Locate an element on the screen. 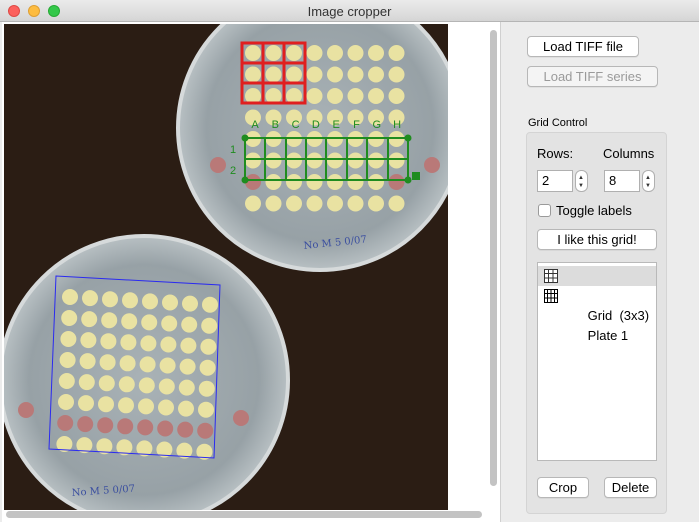  horizontal-scrollbar is located at coordinates (244, 514).